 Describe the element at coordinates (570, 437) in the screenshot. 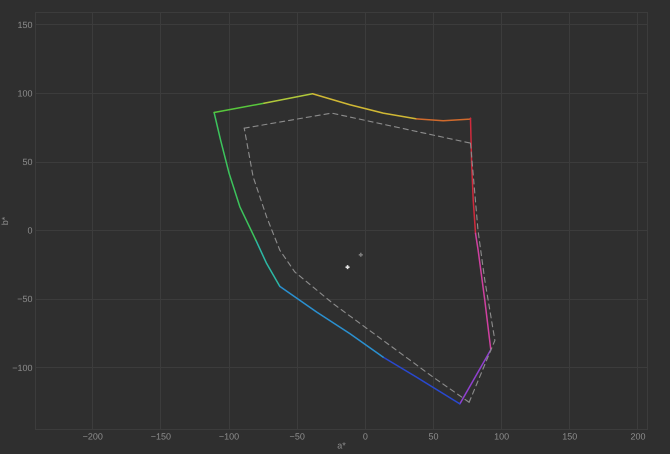

I see `x-tick-label: 150` at that location.